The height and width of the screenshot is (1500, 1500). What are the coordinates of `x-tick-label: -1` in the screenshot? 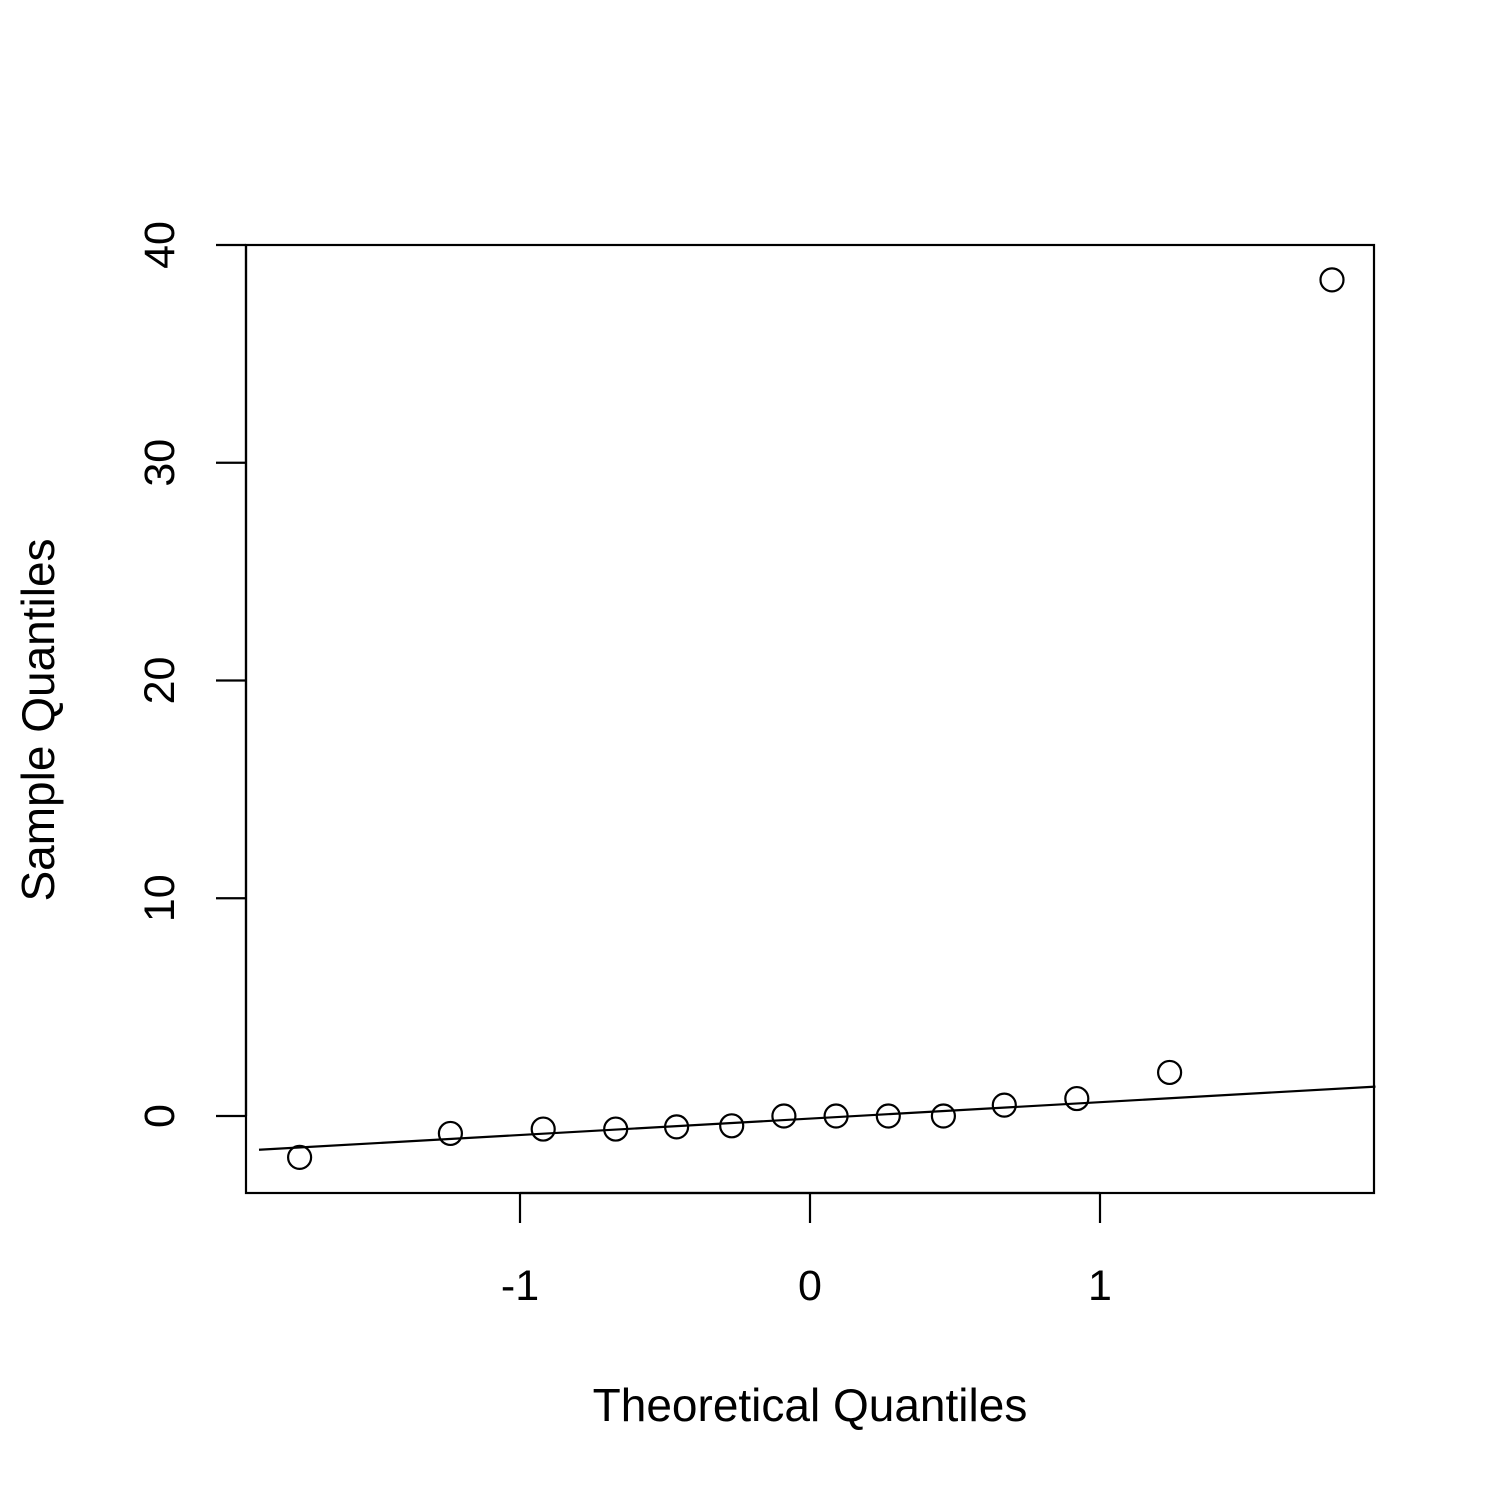 It's located at (520, 1286).